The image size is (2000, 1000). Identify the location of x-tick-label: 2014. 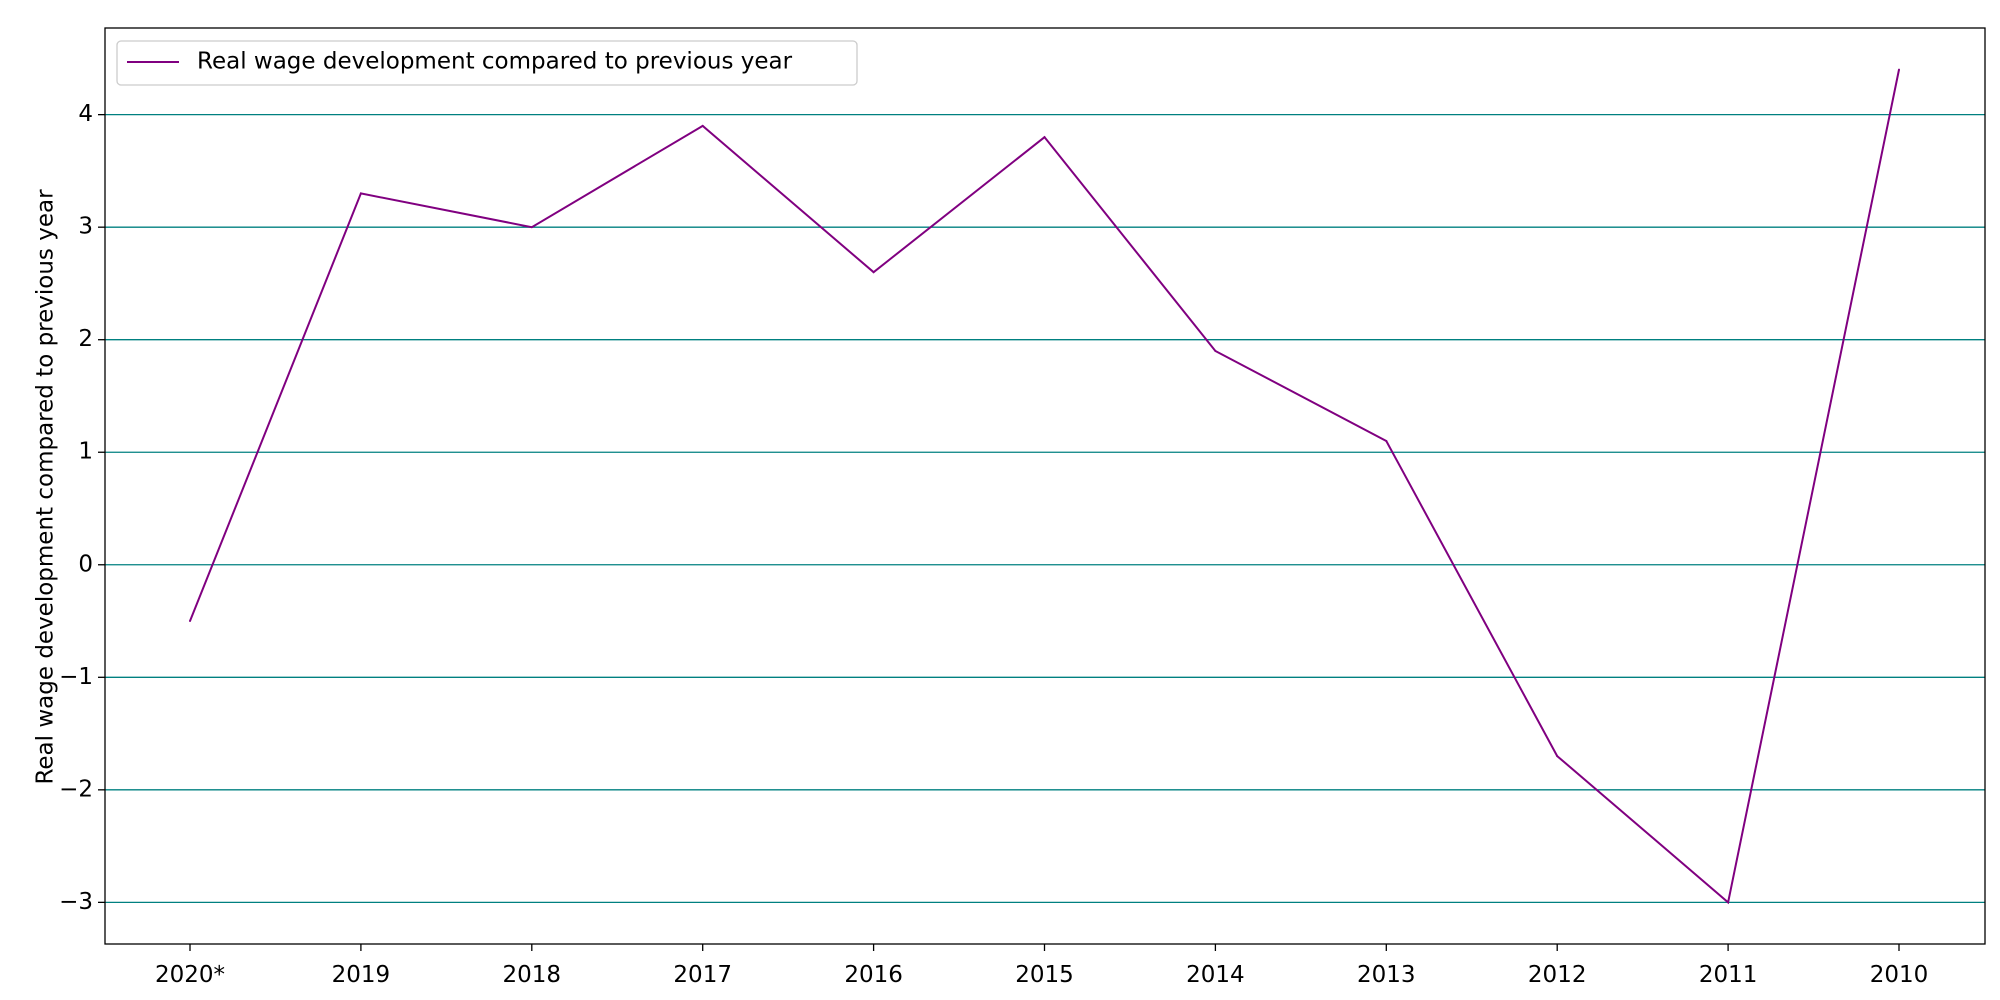
(1215, 975).